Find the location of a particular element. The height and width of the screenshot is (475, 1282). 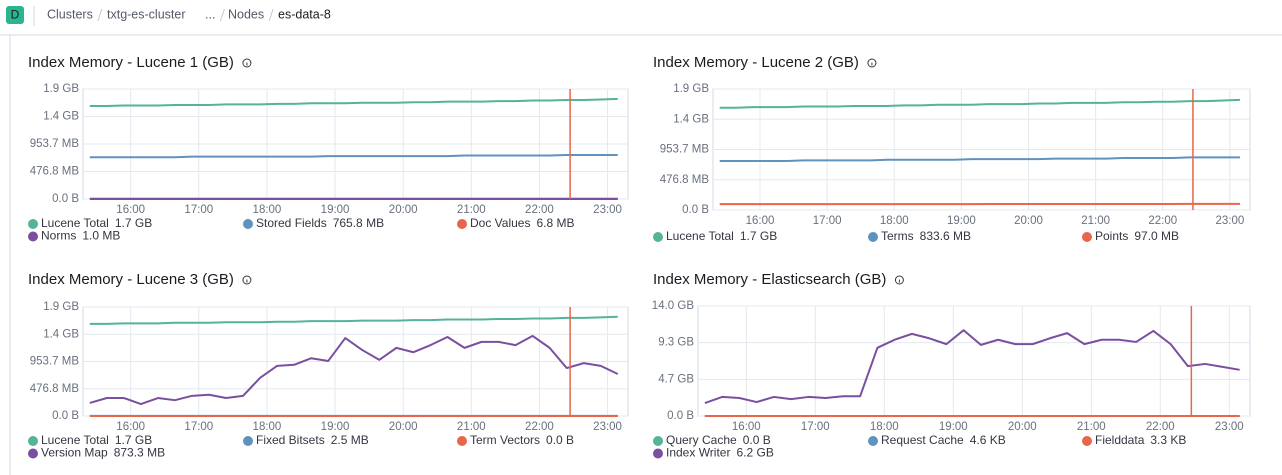

breadcrumb: es-data-8 is located at coordinates (304, 14).